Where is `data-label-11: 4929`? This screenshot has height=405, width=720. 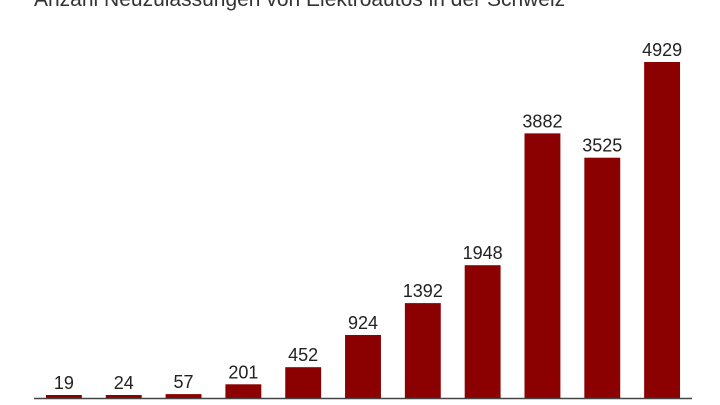 data-label-11: 4929 is located at coordinates (662, 50).